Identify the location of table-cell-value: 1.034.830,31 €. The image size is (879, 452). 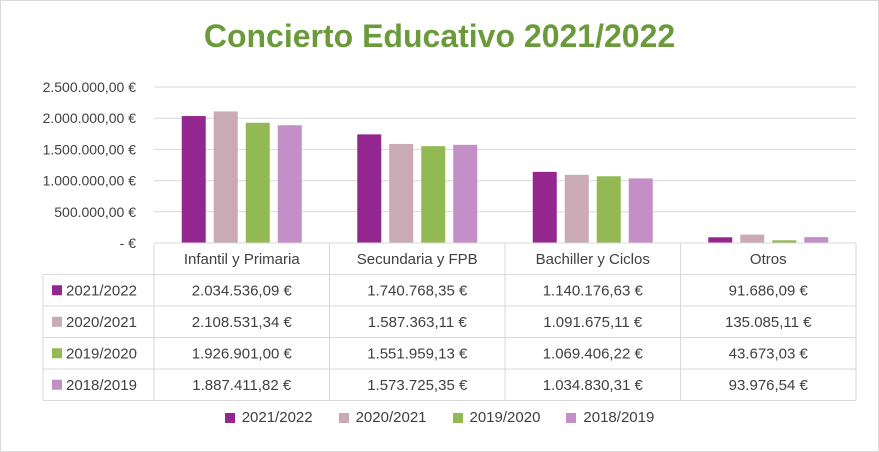
(593, 385).